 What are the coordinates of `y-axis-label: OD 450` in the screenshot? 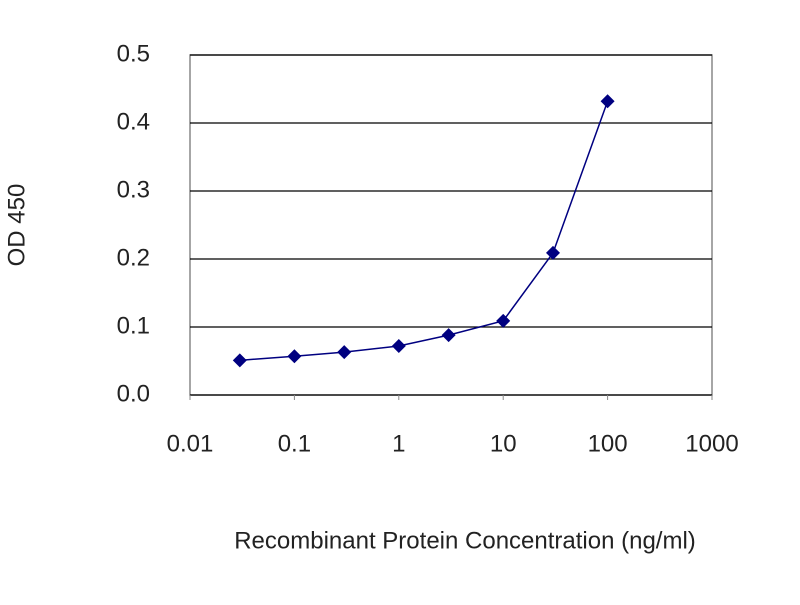 It's located at (16, 225).